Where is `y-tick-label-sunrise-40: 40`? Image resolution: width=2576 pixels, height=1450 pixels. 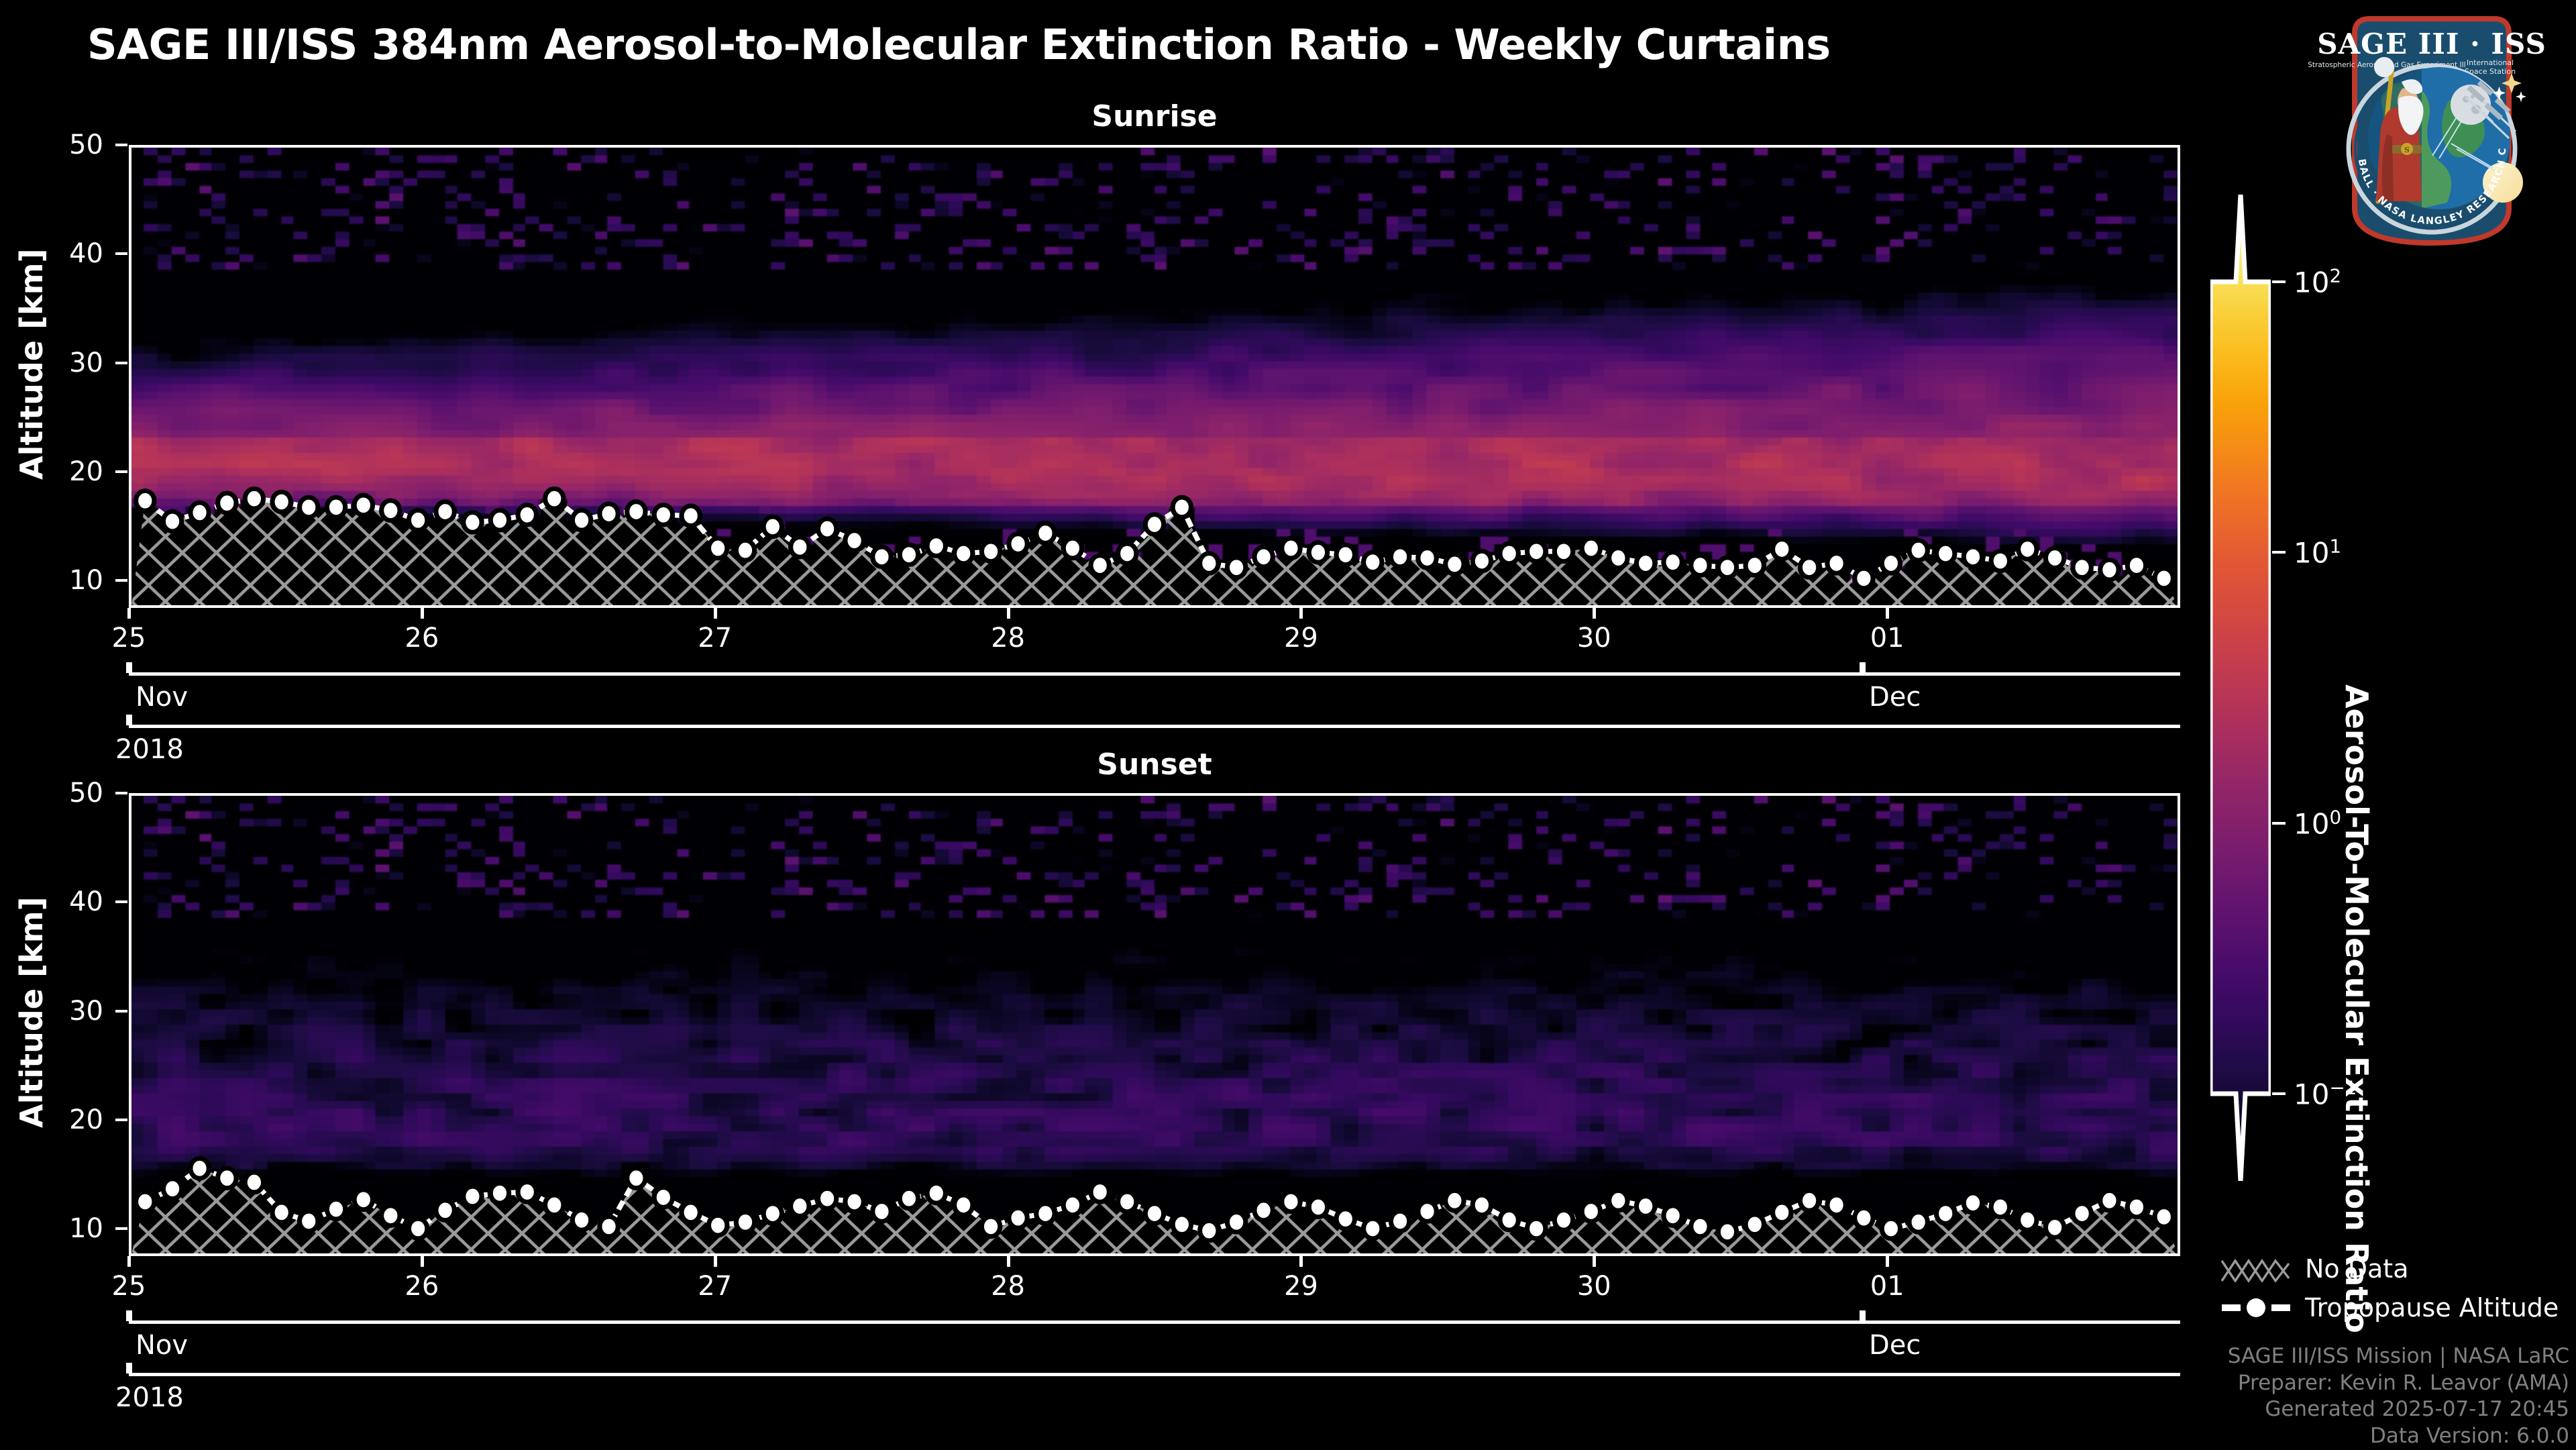
y-tick-label-sunrise-40: 40 is located at coordinates (86, 254).